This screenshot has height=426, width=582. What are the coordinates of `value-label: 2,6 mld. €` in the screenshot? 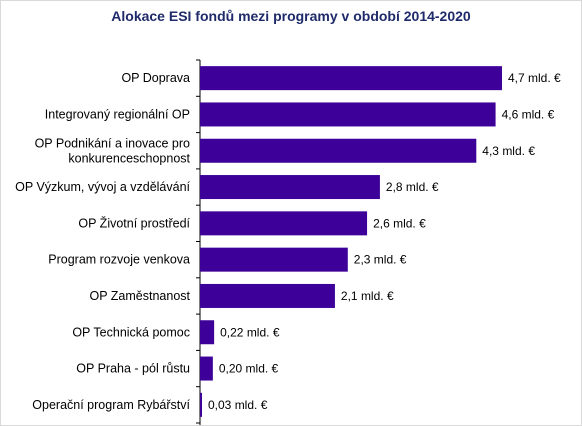 It's located at (399, 223).